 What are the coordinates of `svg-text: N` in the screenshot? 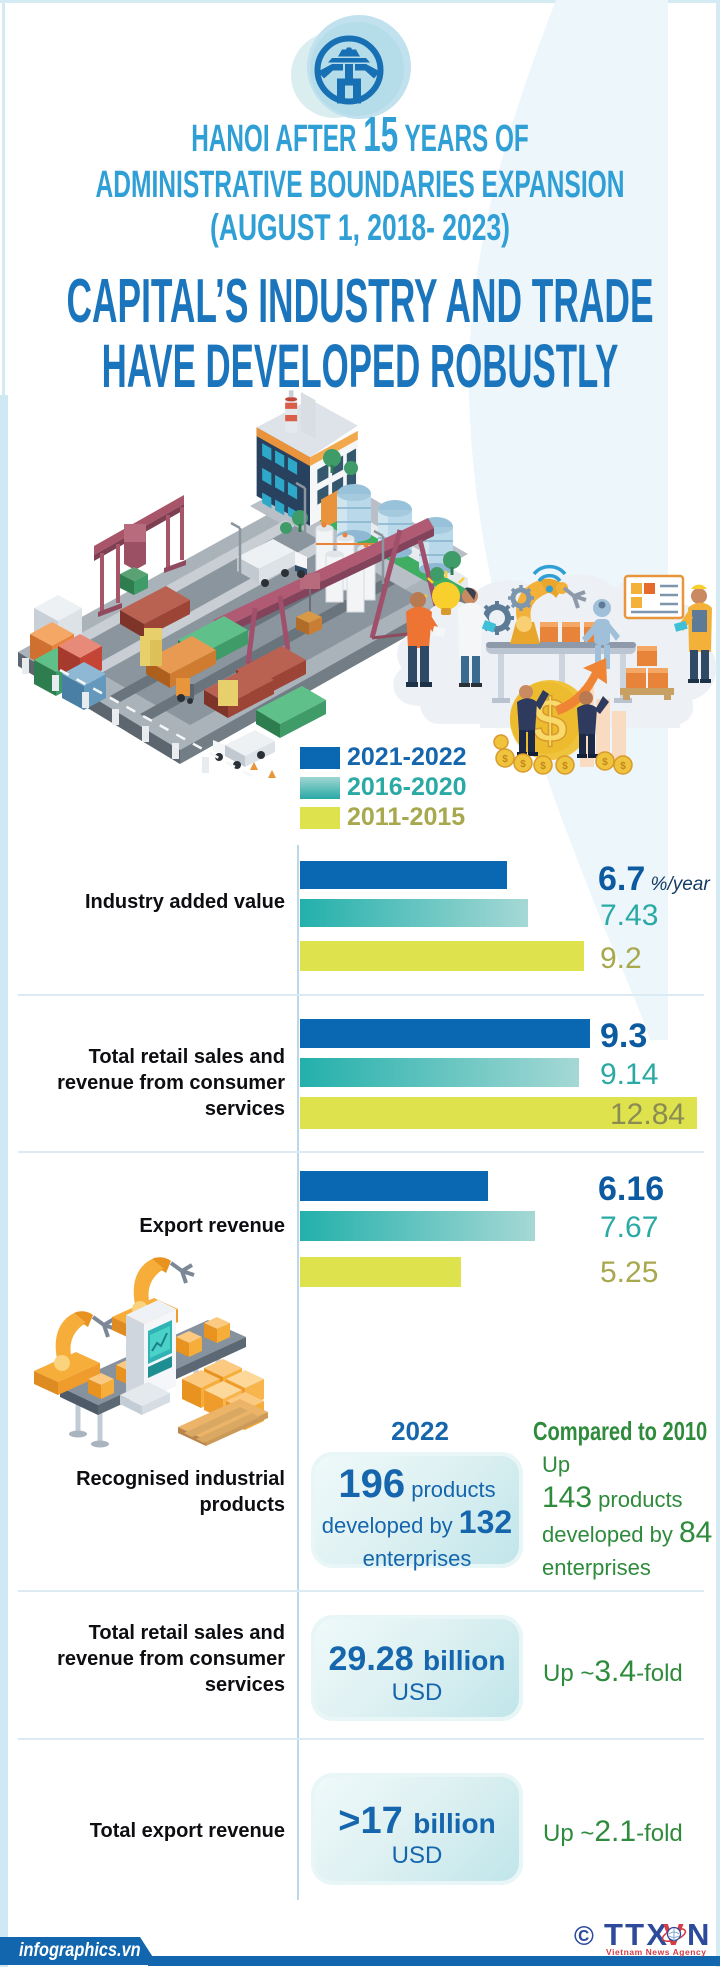 It's located at (698, 1934).